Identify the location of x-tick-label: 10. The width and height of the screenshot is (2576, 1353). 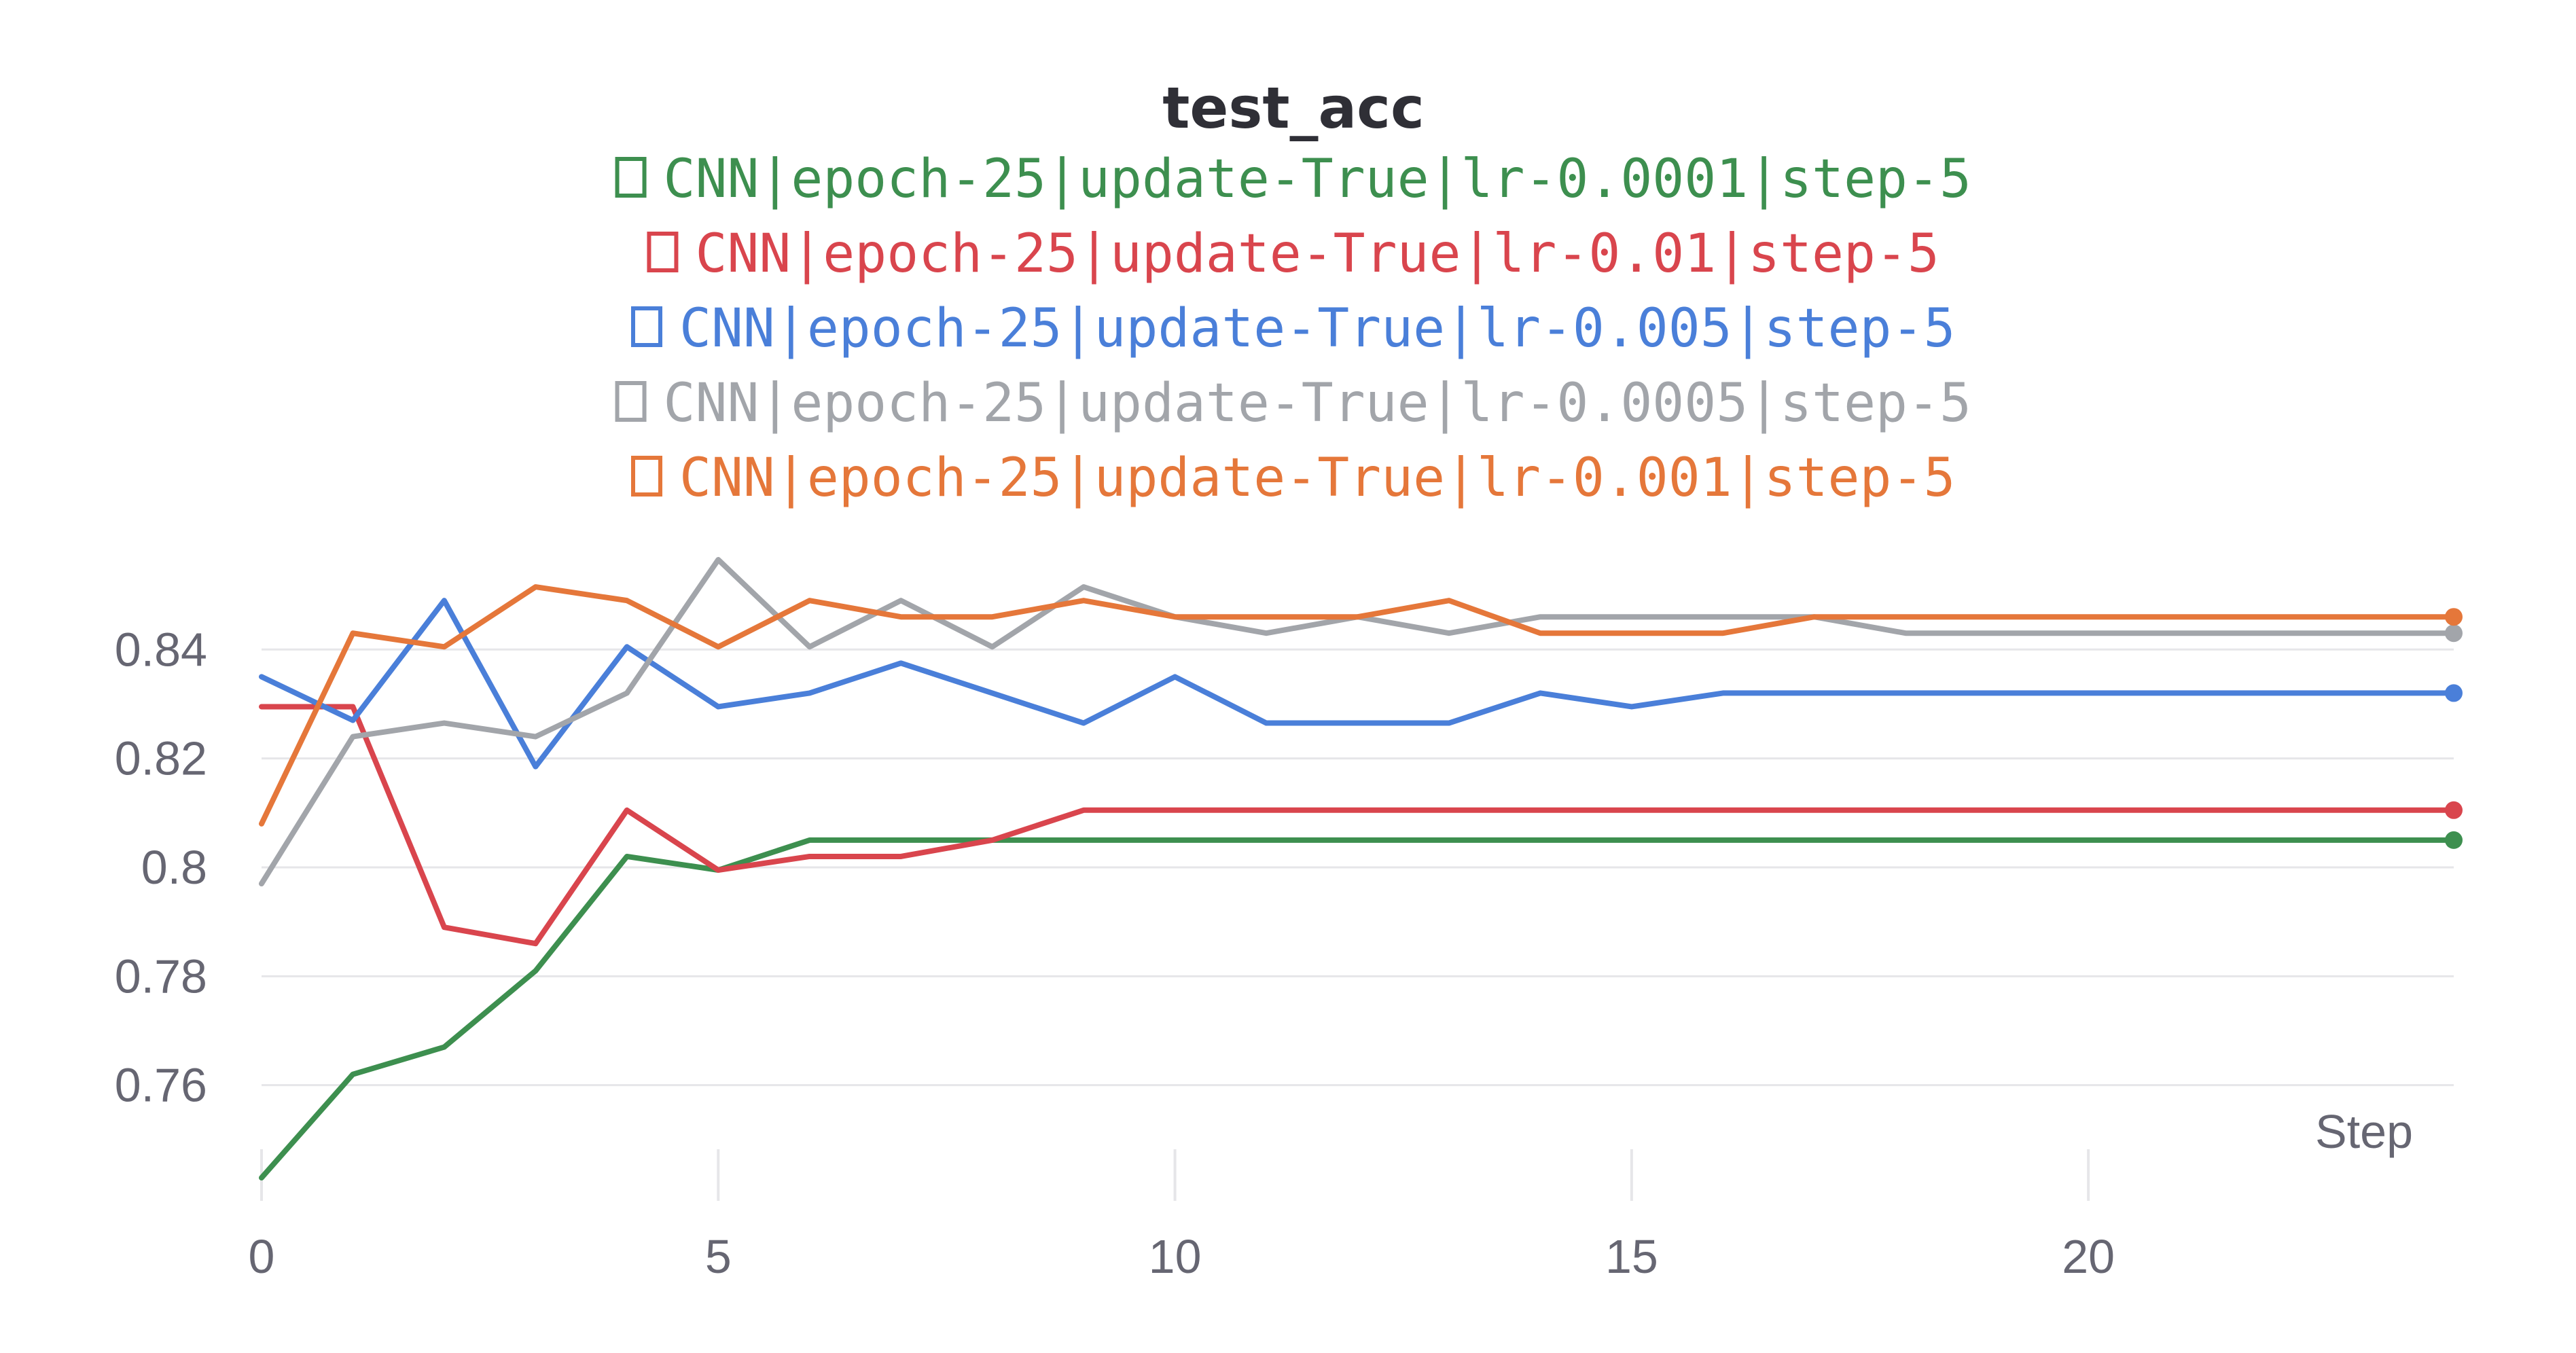
(1175, 1256).